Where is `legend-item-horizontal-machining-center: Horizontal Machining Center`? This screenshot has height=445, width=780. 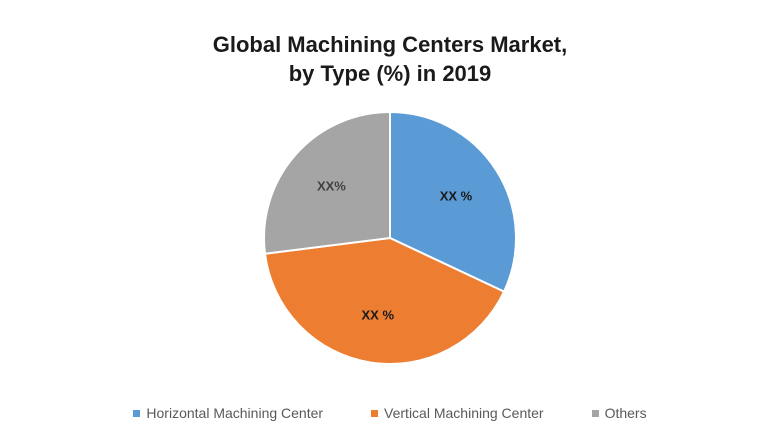
legend-item-horizontal-machining-center: Horizontal Machining Center is located at coordinates (228, 413).